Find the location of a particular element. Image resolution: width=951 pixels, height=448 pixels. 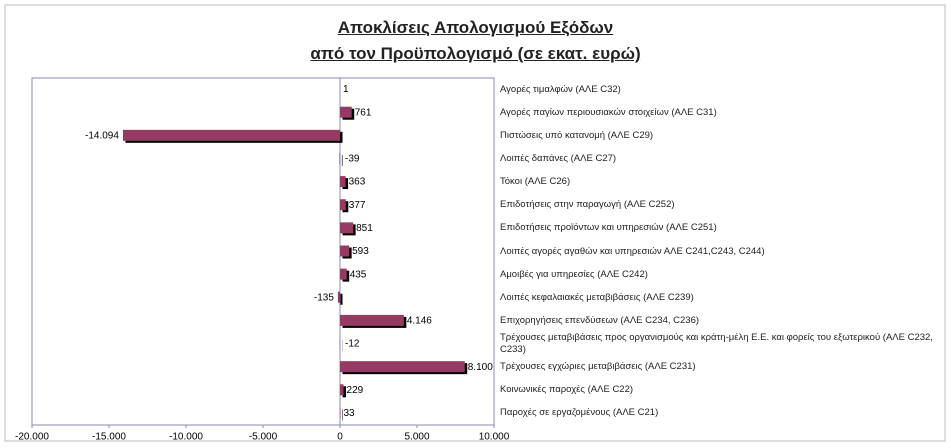

category-label: Τόκοι (ΑΛΕ C26) is located at coordinates (535, 182).